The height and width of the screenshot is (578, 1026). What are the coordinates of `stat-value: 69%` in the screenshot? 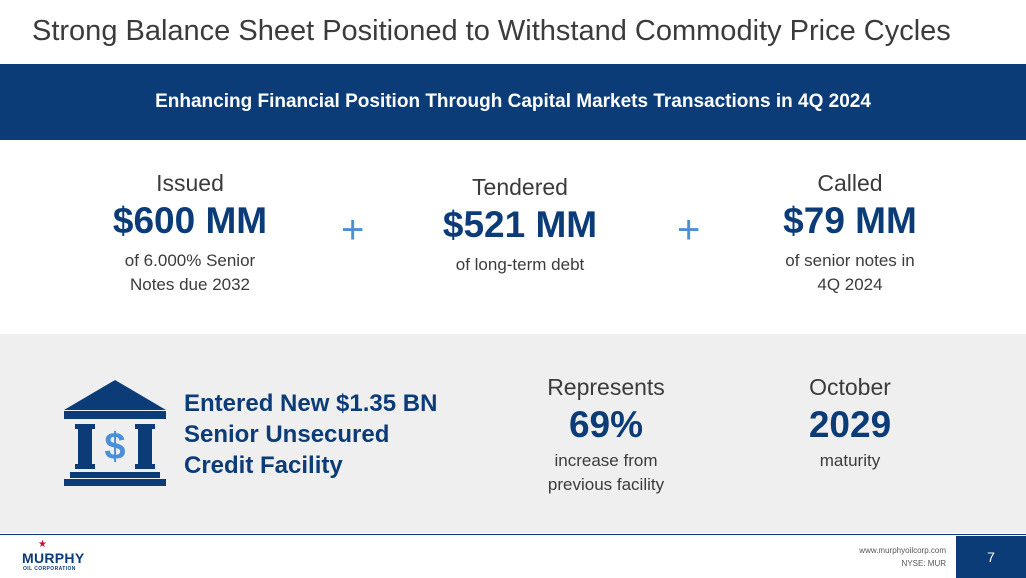 It's located at (606, 424).